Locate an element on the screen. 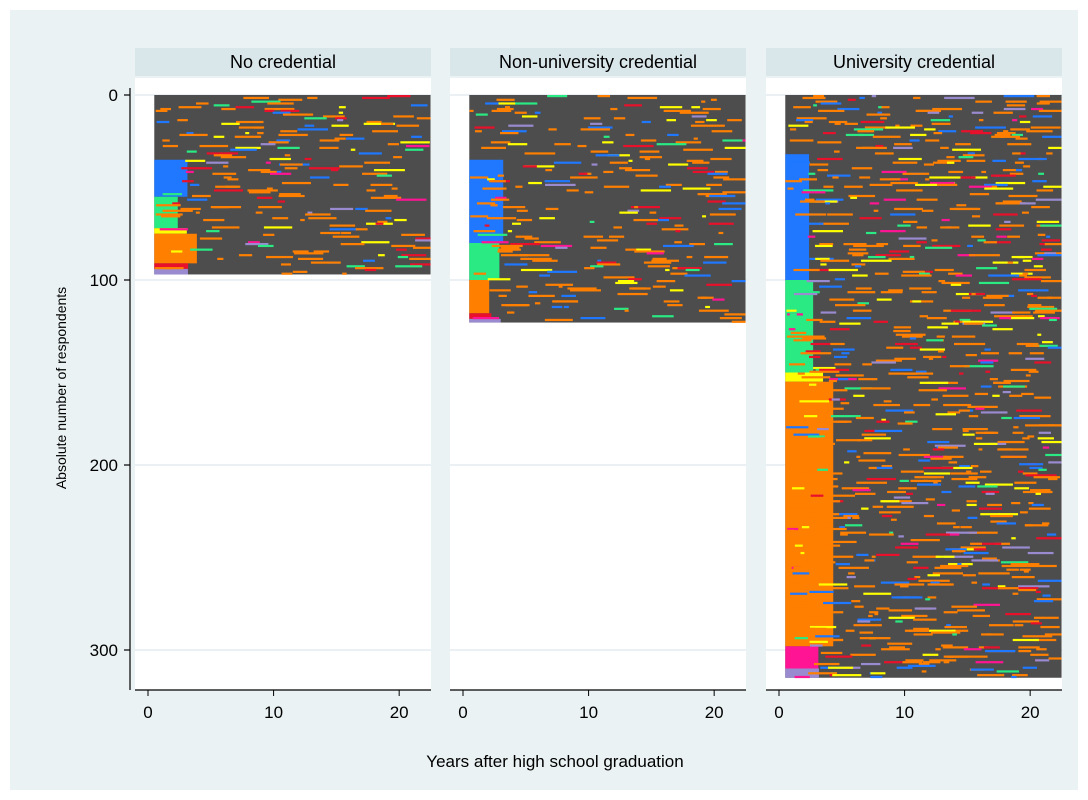  state-block is located at coordinates (485, 320).